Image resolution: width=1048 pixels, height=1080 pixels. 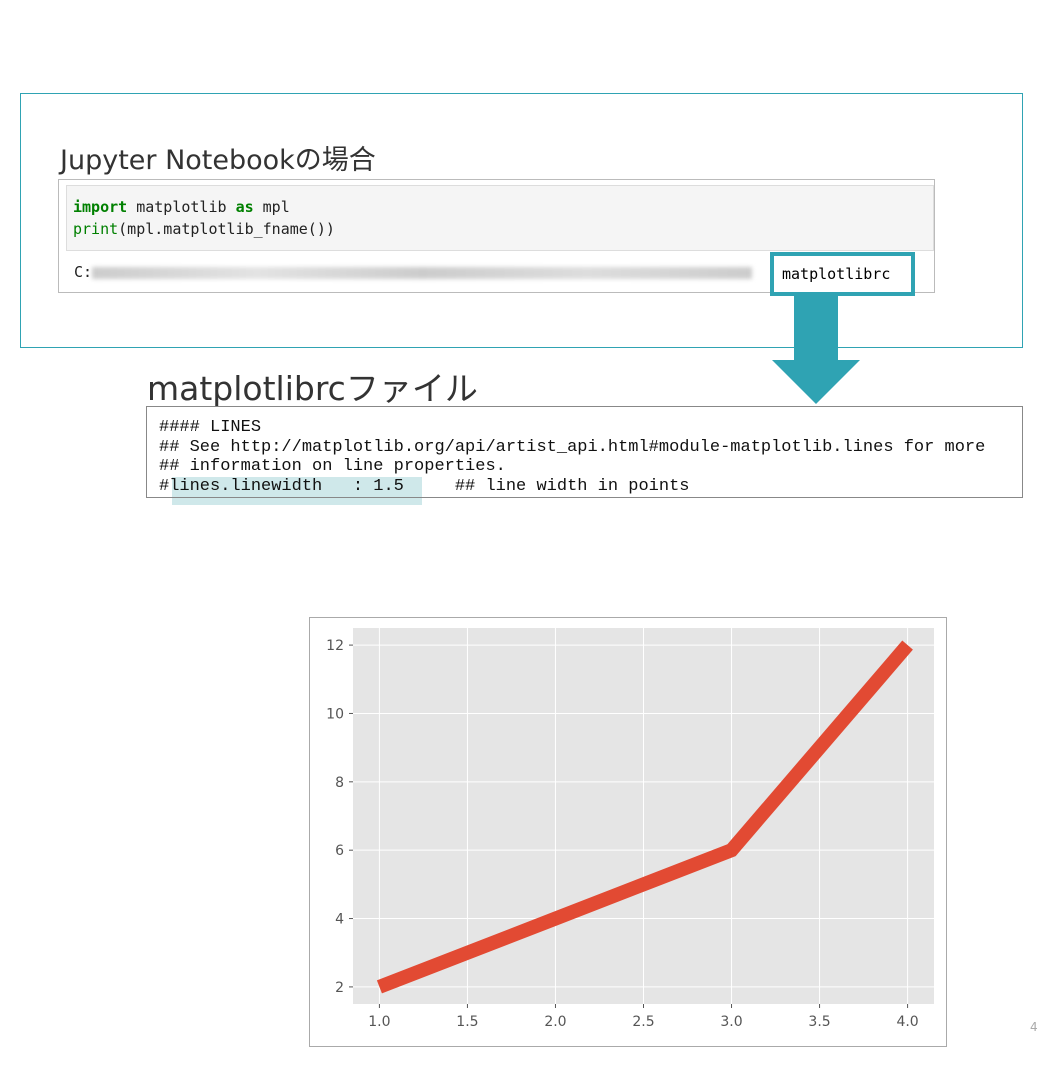 I want to click on output-prefix: C:, so click(x=83, y=272).